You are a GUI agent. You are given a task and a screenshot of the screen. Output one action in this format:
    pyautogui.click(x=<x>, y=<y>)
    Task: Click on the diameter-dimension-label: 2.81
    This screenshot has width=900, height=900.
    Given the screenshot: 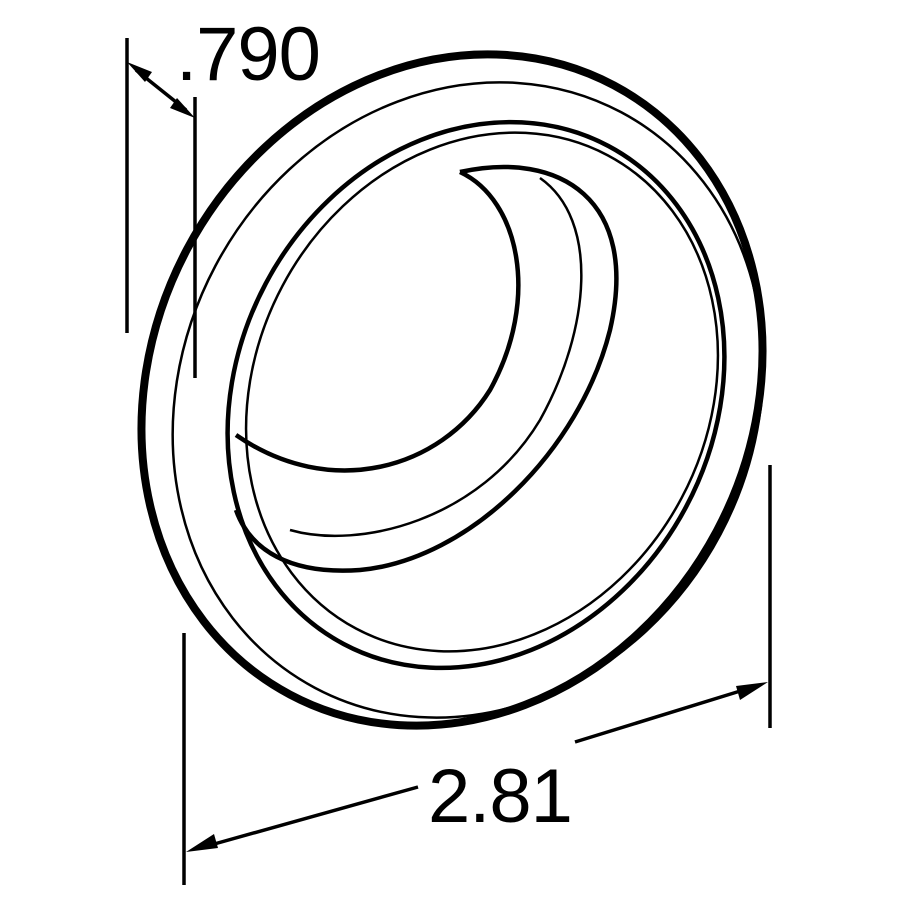 What is the action you would take?
    pyautogui.click(x=500, y=796)
    